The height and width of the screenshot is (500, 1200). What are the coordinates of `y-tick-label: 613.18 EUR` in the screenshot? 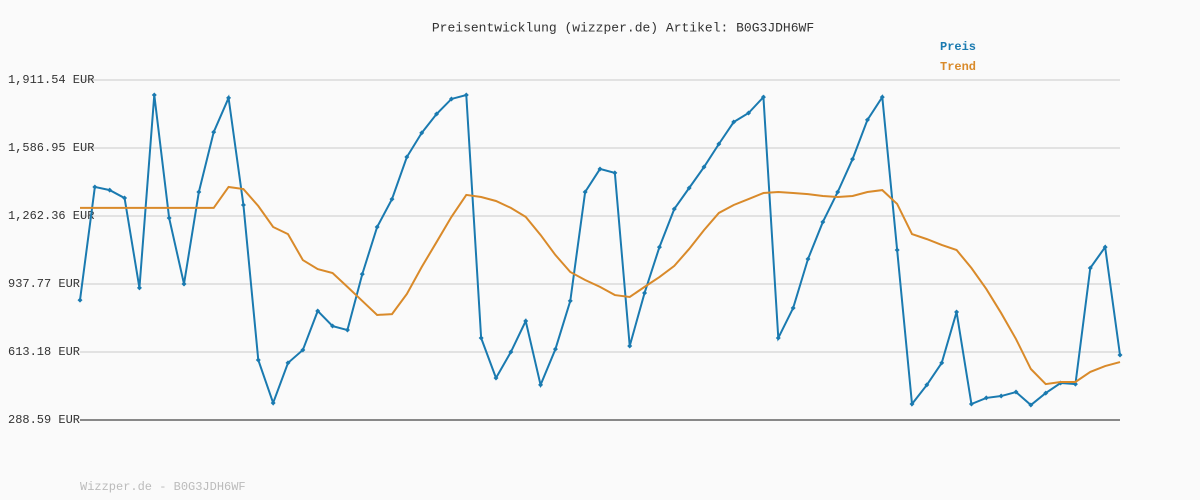 It's located at (44, 352).